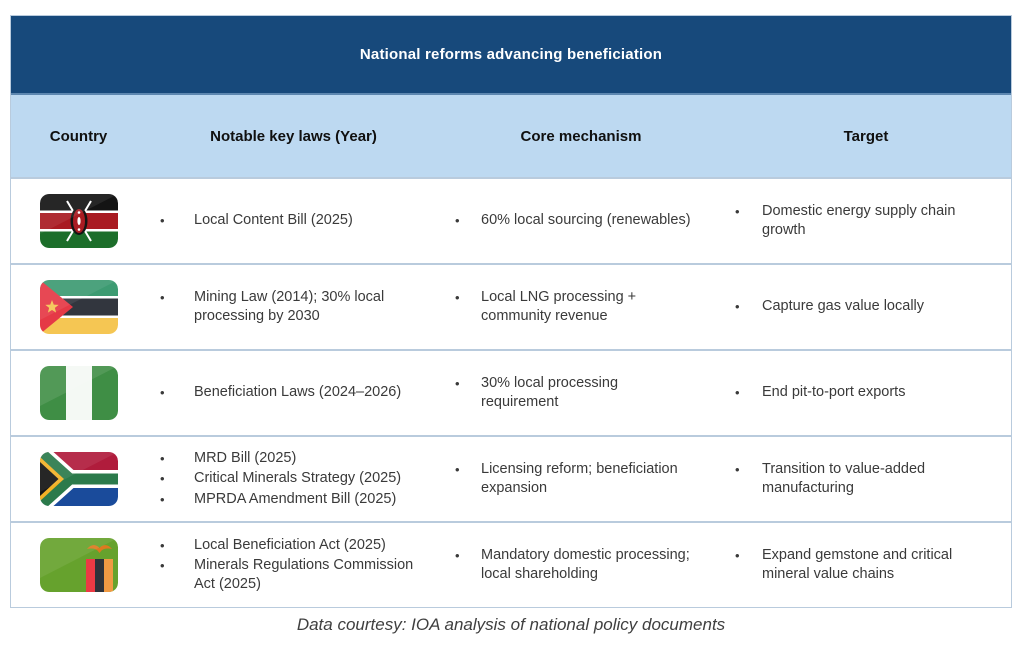 The image size is (1022, 654). What do you see at coordinates (511, 55) in the screenshot?
I see `table-title: National reforms advancing beneficiation` at bounding box center [511, 55].